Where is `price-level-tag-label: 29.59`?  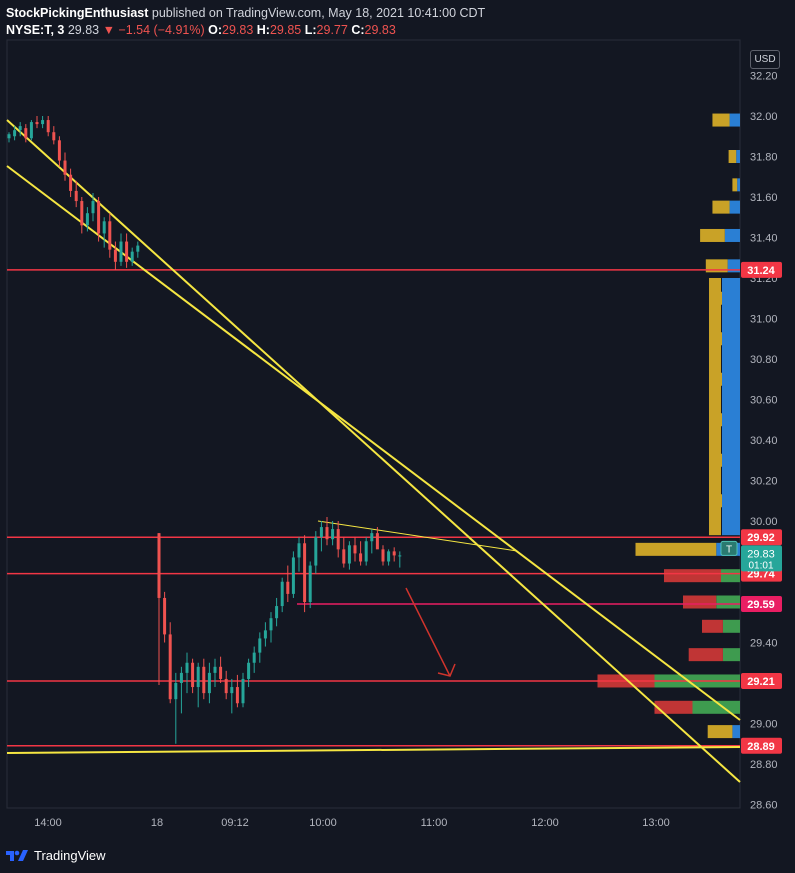 price-level-tag-label: 29.59 is located at coordinates (761, 605).